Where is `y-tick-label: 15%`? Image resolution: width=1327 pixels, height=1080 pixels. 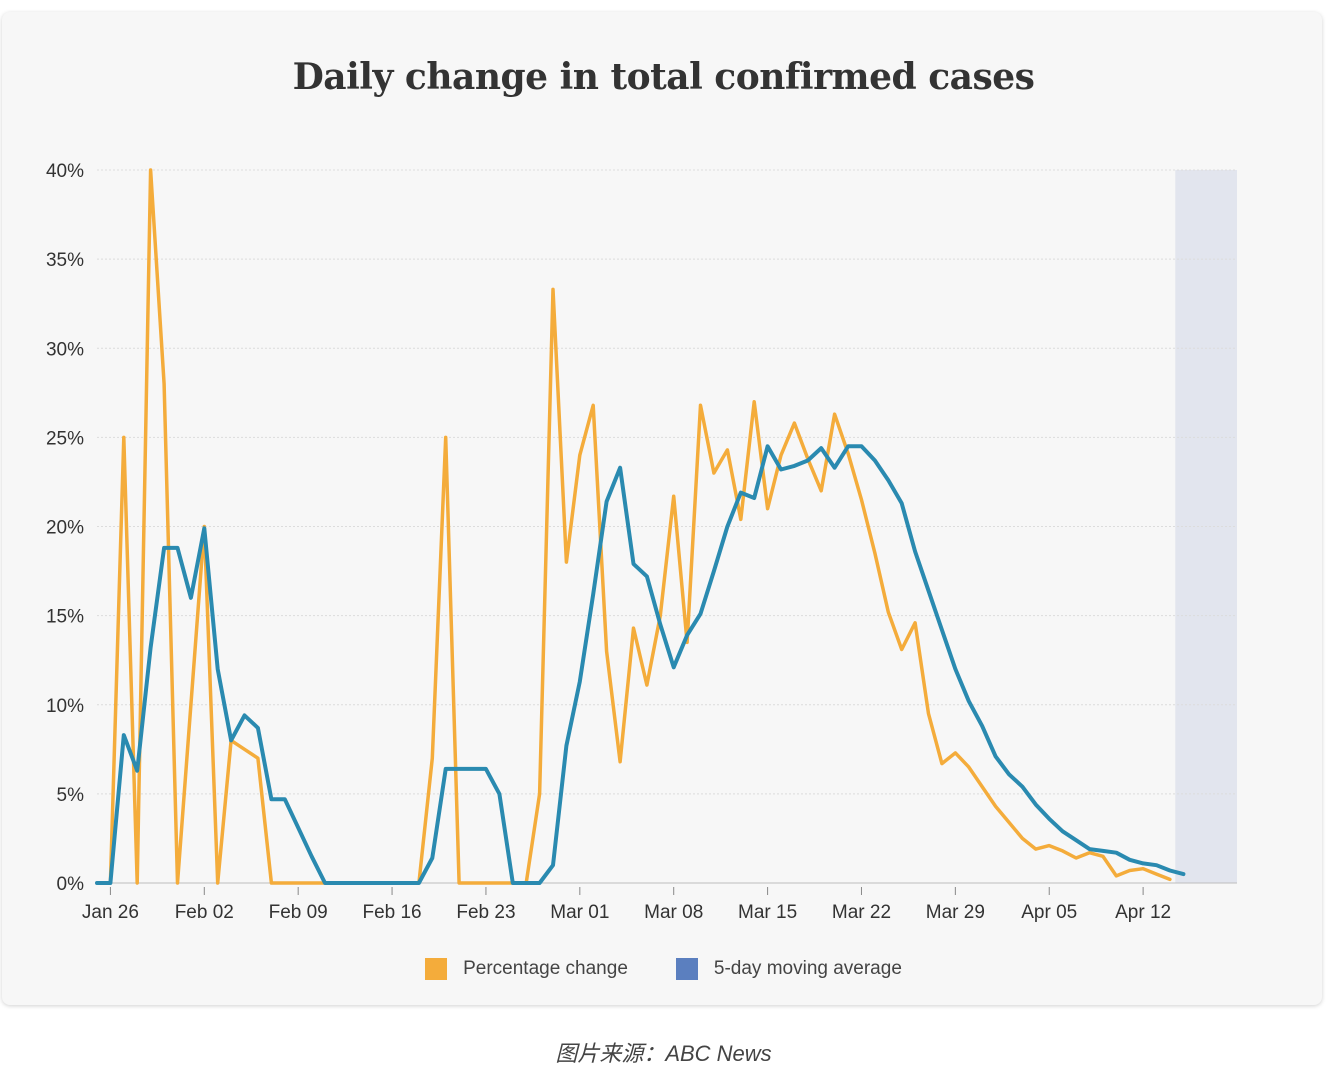
y-tick-label: 15% is located at coordinates (65, 617).